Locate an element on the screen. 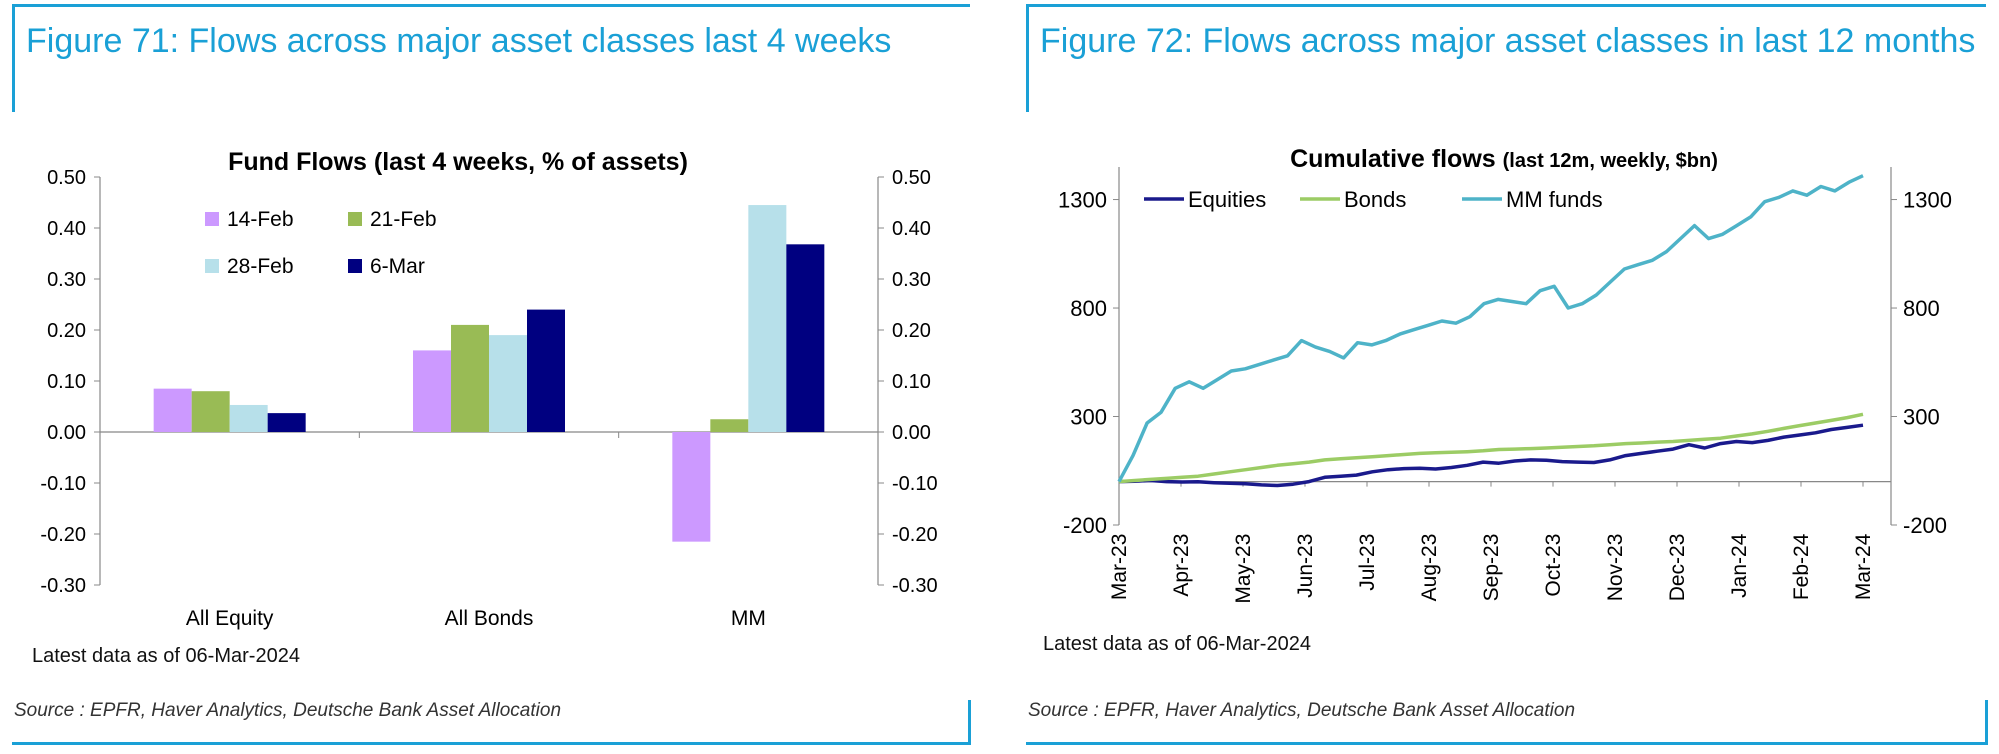 Image resolution: width=1999 pixels, height=754 pixels. line-series-bonds is located at coordinates (1491, 448).